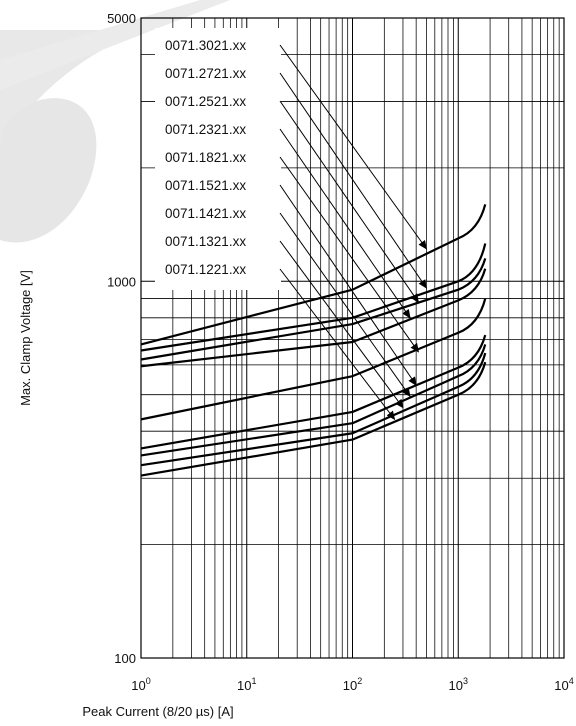  Describe the element at coordinates (121, 18) in the screenshot. I see `y-tick-label: 5000` at that location.